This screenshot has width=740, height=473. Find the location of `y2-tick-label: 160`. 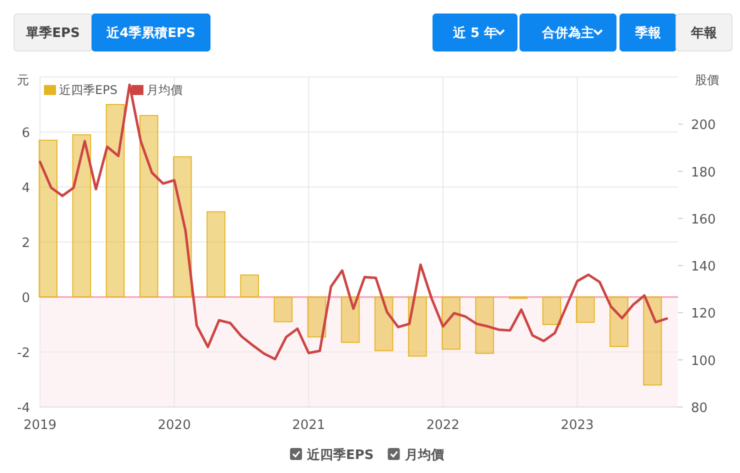

y2-tick-label: 160 is located at coordinates (703, 220).